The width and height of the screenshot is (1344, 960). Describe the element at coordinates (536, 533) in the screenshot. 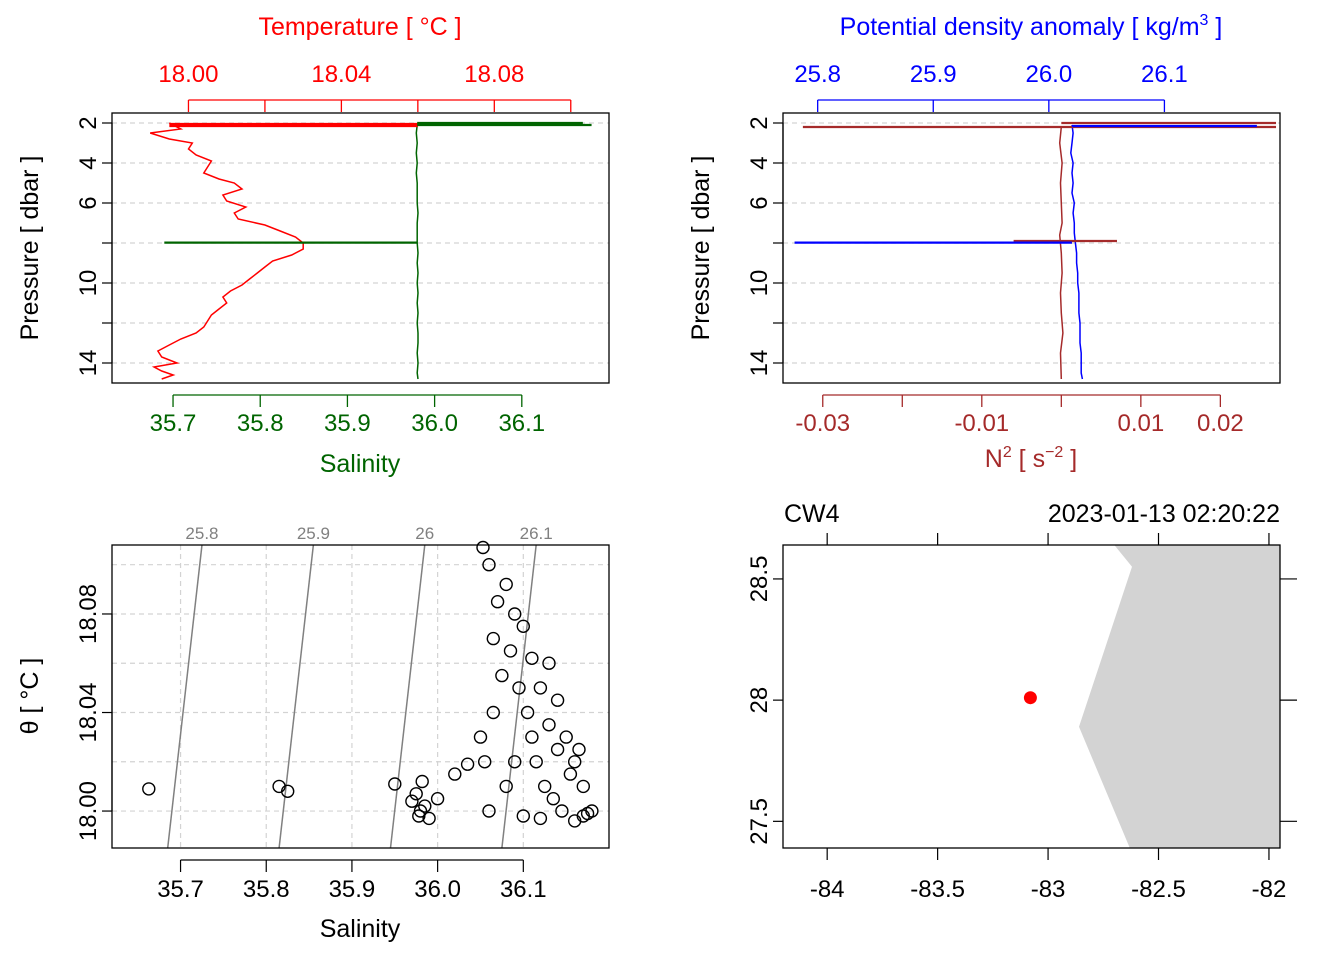

I see `p3-isopycnal-label: 26.1` at that location.